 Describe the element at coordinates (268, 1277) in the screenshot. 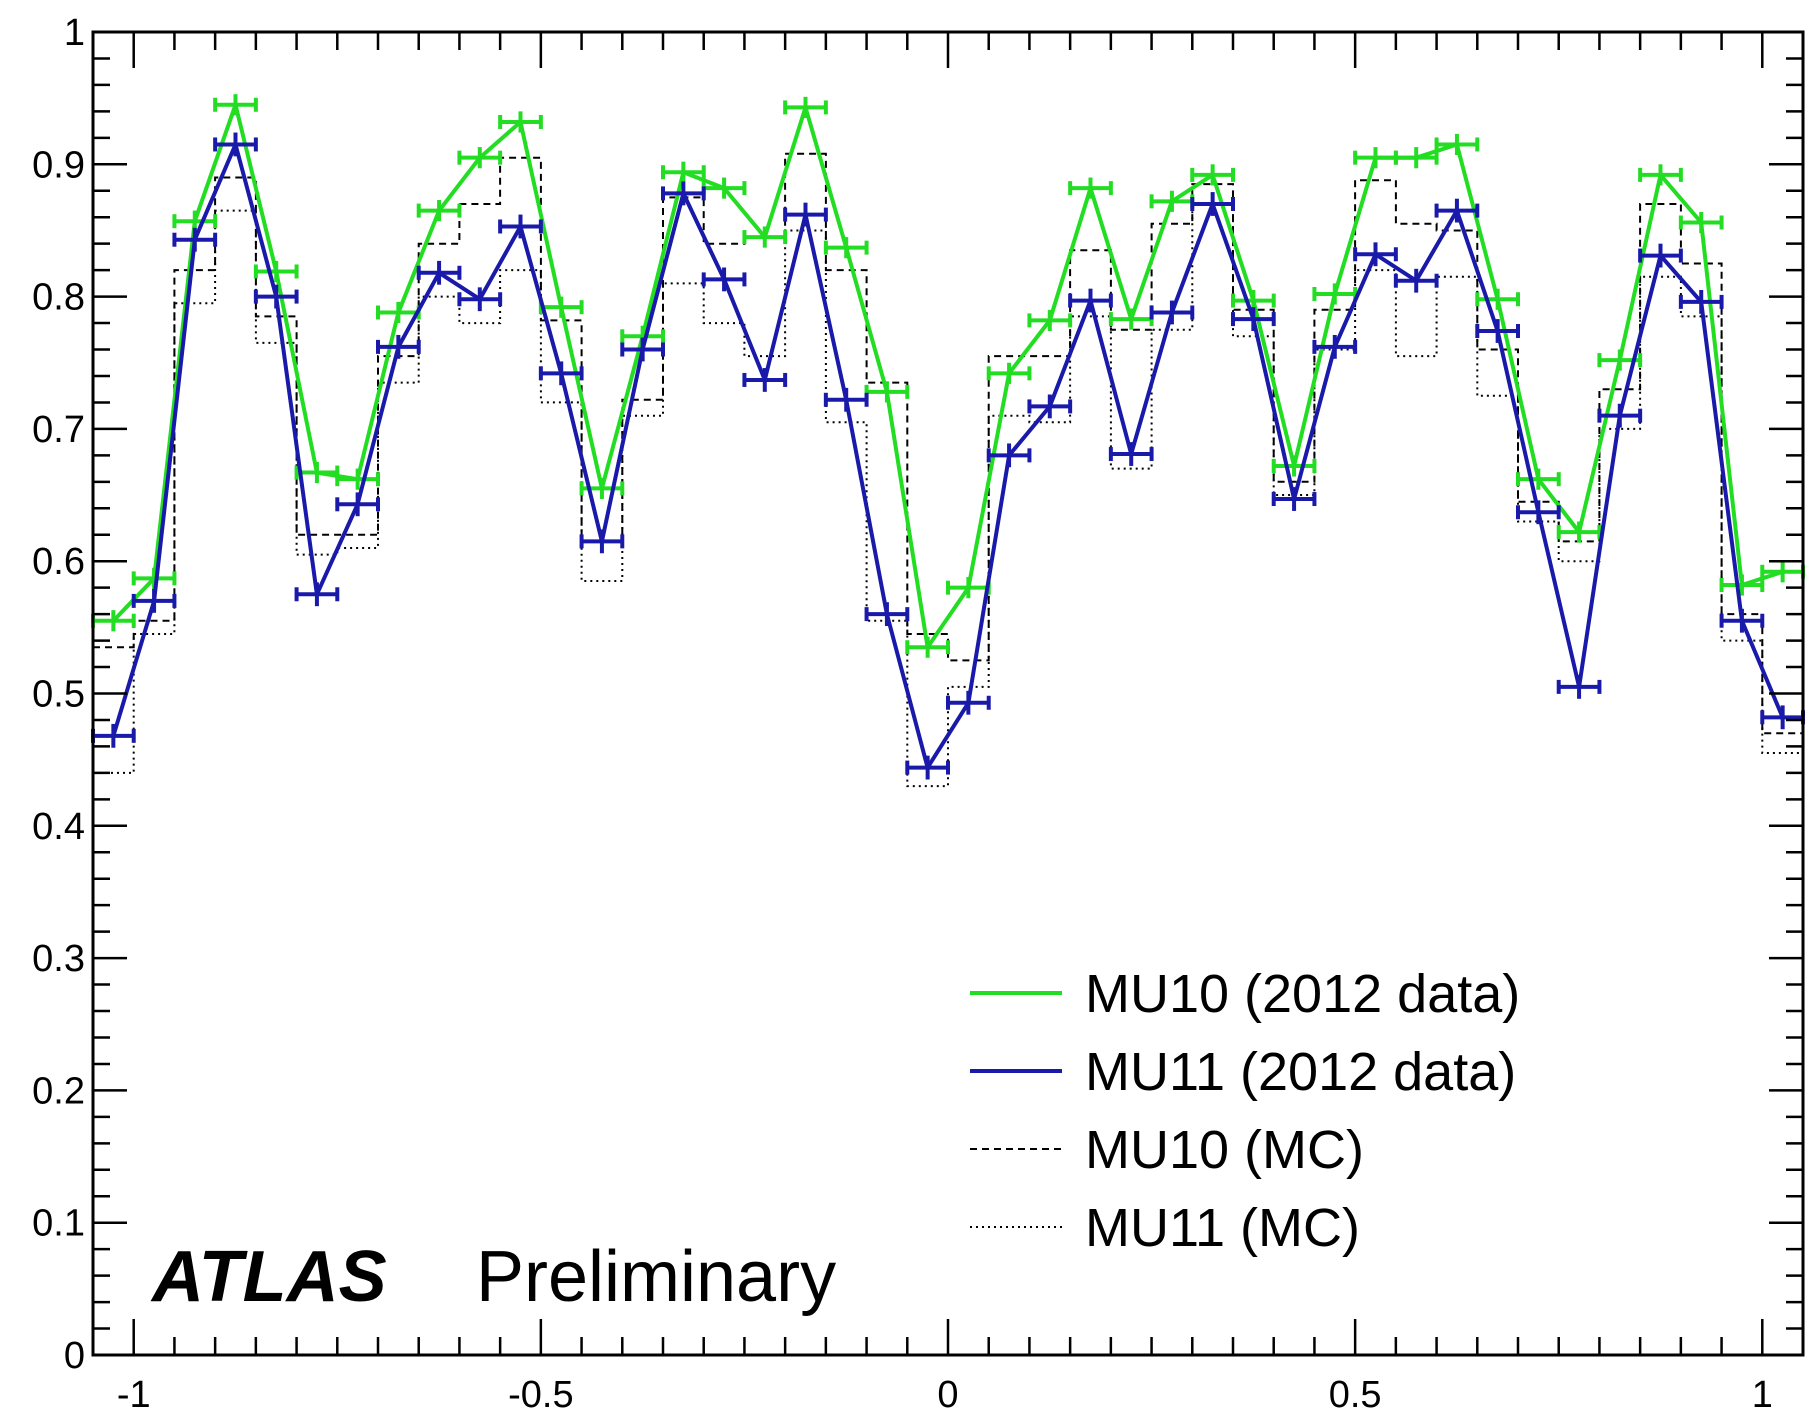

I see `atlas-label-bold: ATLAS` at that location.